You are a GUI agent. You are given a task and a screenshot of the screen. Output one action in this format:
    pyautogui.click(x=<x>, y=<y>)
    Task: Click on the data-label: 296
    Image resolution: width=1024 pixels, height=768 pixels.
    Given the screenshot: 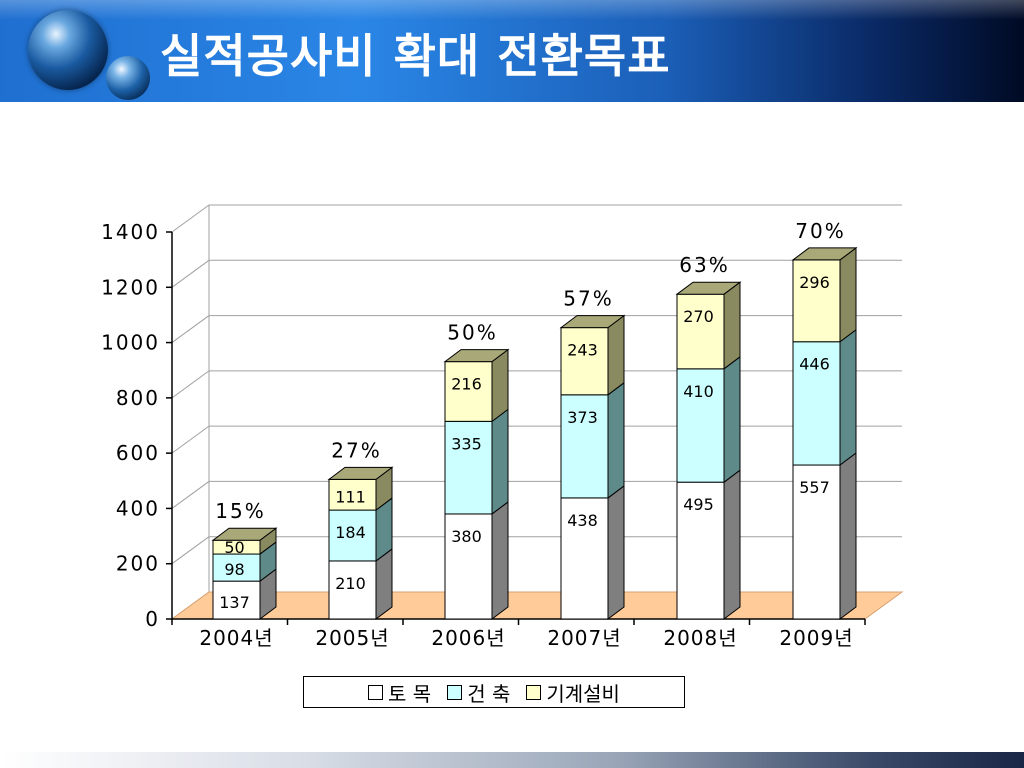 What is the action you would take?
    pyautogui.click(x=814, y=282)
    